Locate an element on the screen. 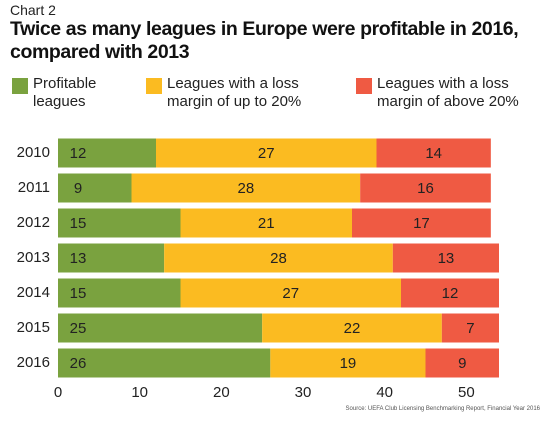 The height and width of the screenshot is (422, 550). value-label: 7 is located at coordinates (470, 328).